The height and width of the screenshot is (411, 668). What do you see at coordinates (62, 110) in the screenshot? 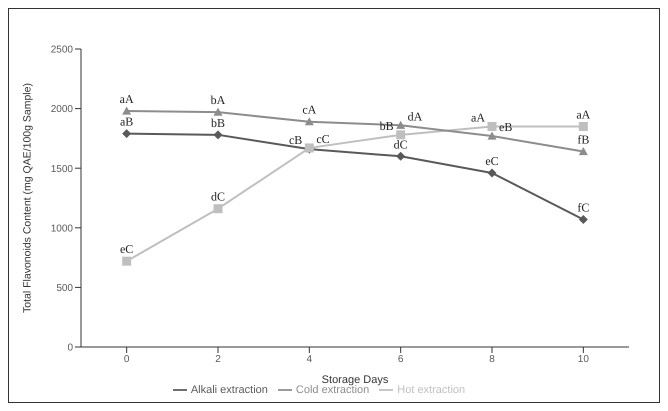
I see `y-tick-label: 2000` at bounding box center [62, 110].